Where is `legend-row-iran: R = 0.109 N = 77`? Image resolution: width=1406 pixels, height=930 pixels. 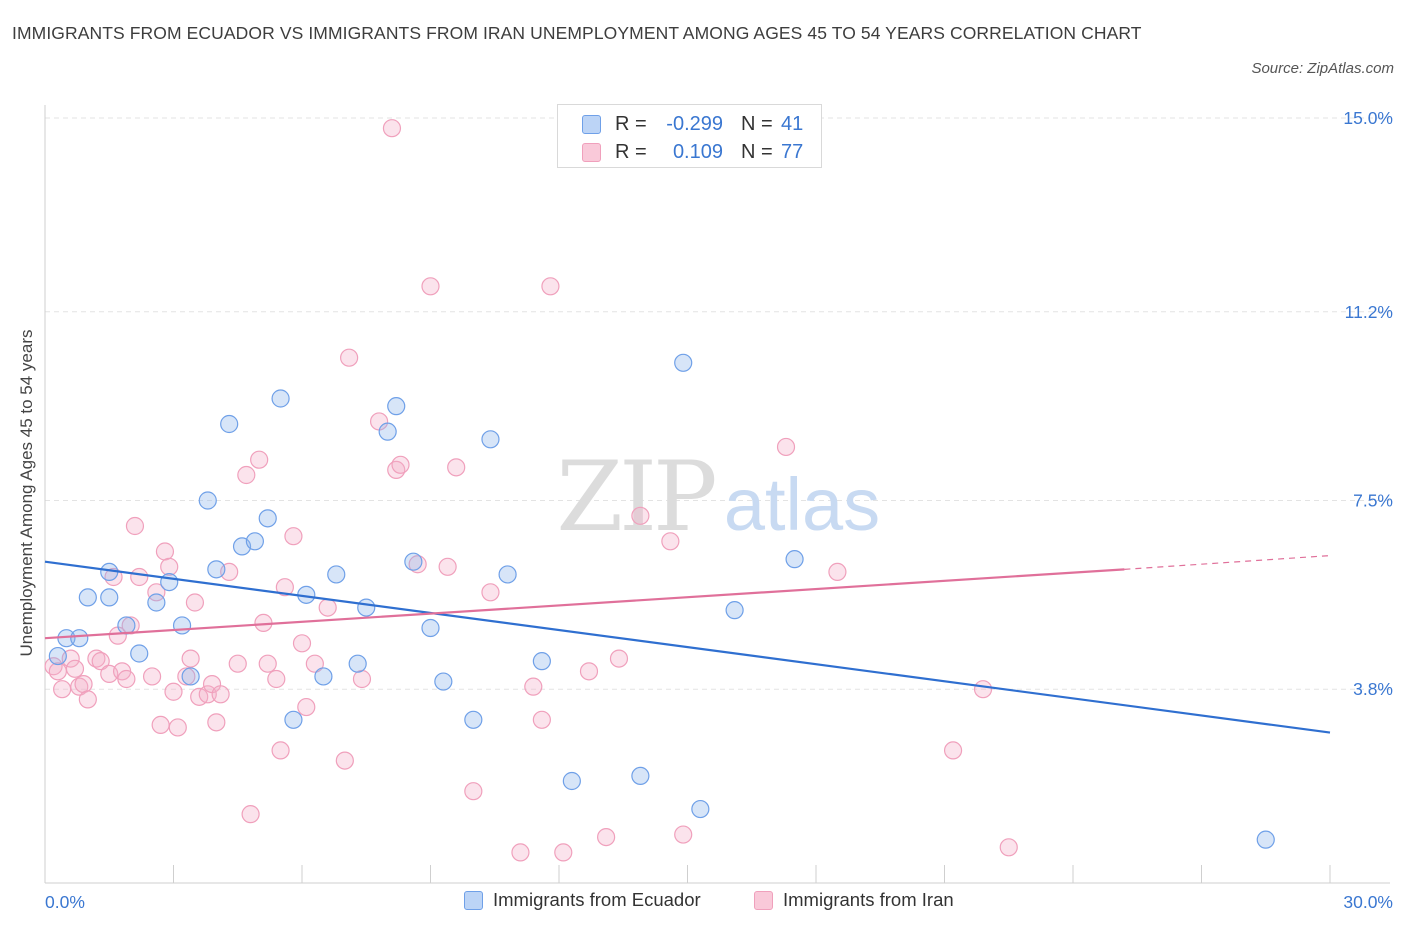
legend-row-iran: R = 0.109 N = 77 is located at coordinates (692, 152).